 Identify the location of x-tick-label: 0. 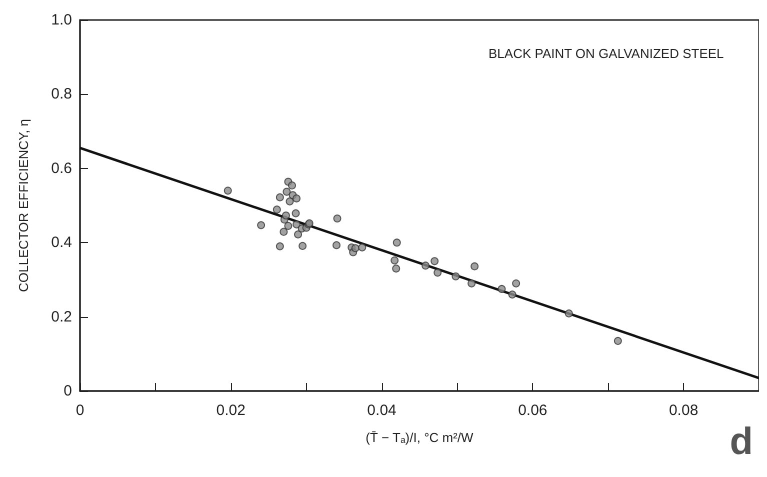
(80, 410).